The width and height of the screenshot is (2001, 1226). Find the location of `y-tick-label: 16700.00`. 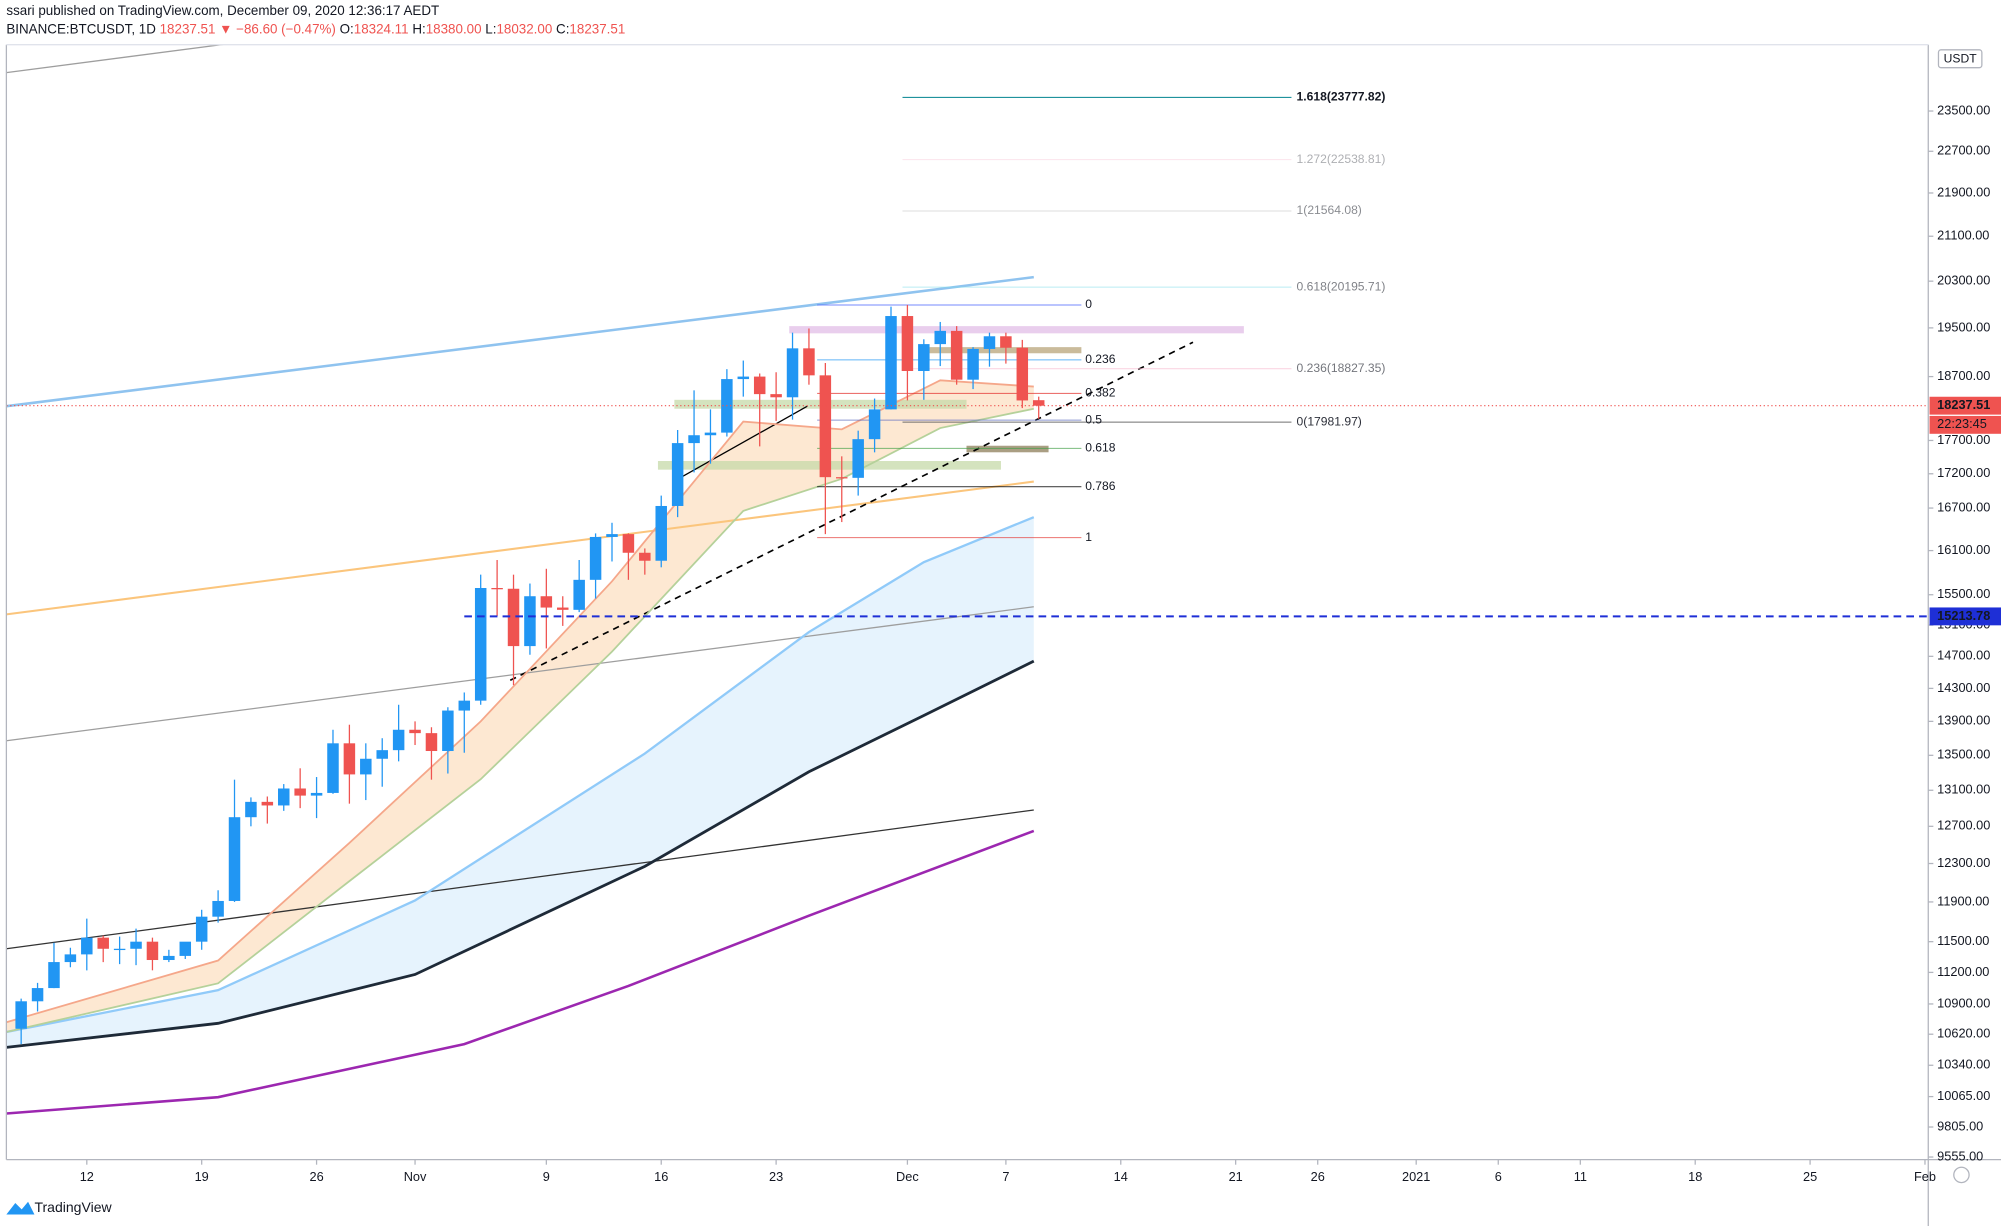

y-tick-label: 16700.00 is located at coordinates (1963, 506).